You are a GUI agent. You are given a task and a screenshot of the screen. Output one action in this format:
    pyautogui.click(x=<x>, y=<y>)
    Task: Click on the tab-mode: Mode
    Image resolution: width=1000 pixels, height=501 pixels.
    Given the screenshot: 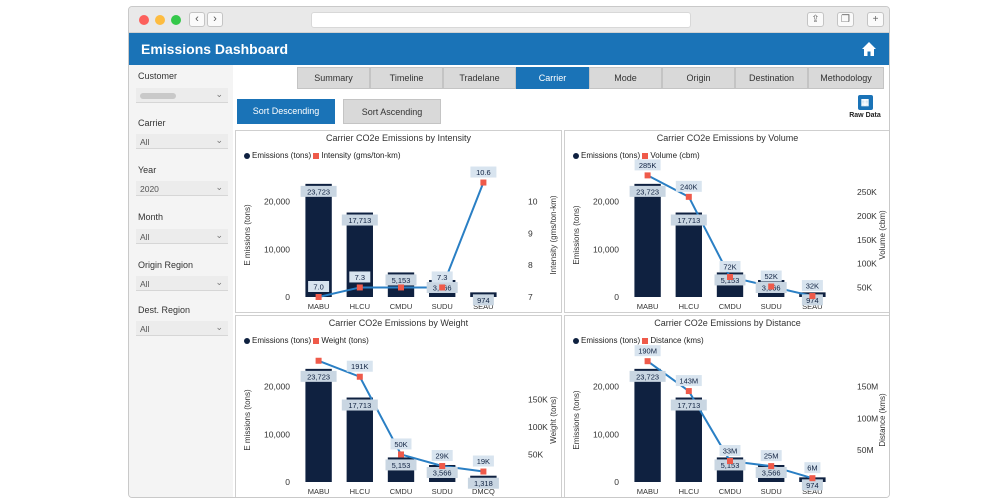 What is the action you would take?
    pyautogui.click(x=625, y=78)
    